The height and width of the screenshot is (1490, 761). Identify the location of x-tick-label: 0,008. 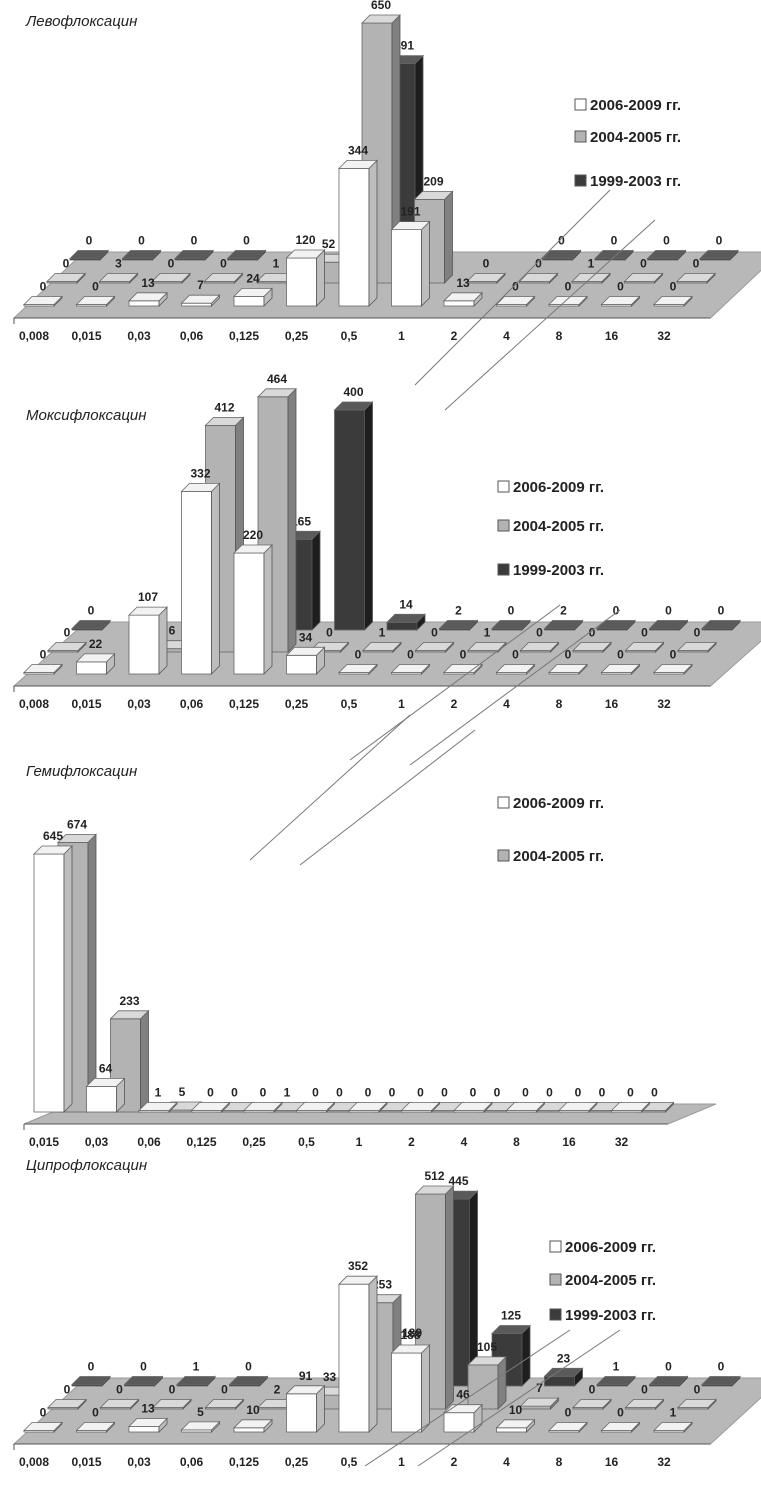
(34, 1462).